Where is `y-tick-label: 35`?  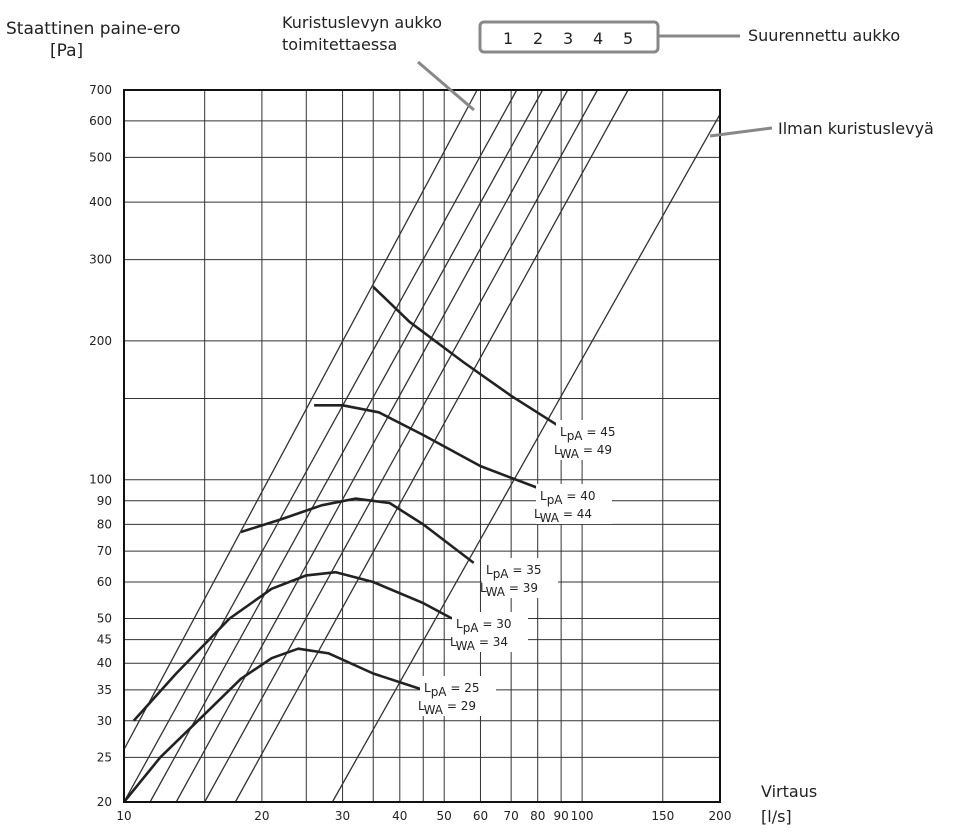 y-tick-label: 35 is located at coordinates (104, 690).